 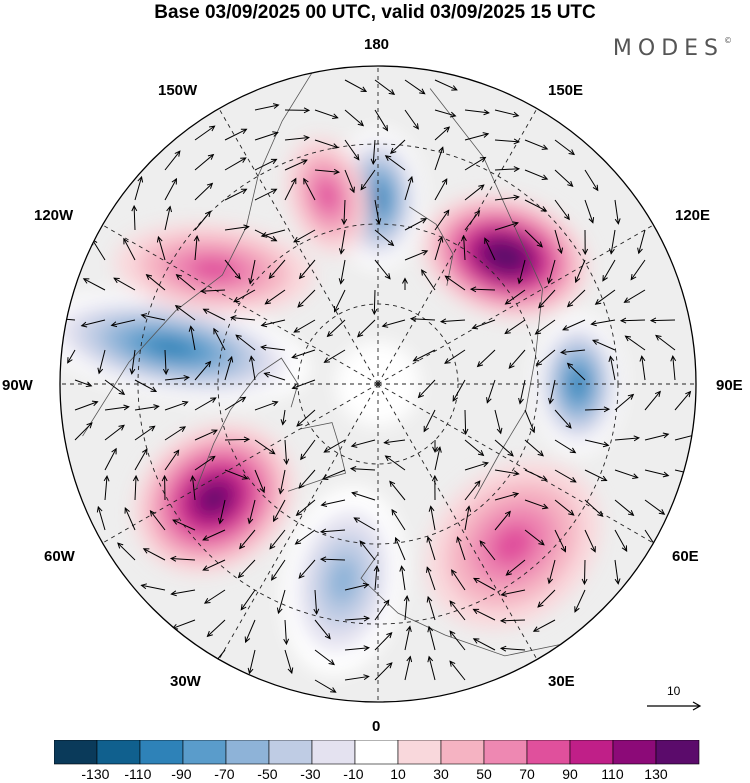 I want to click on lon-label-30e: 30E, so click(x=561, y=681).